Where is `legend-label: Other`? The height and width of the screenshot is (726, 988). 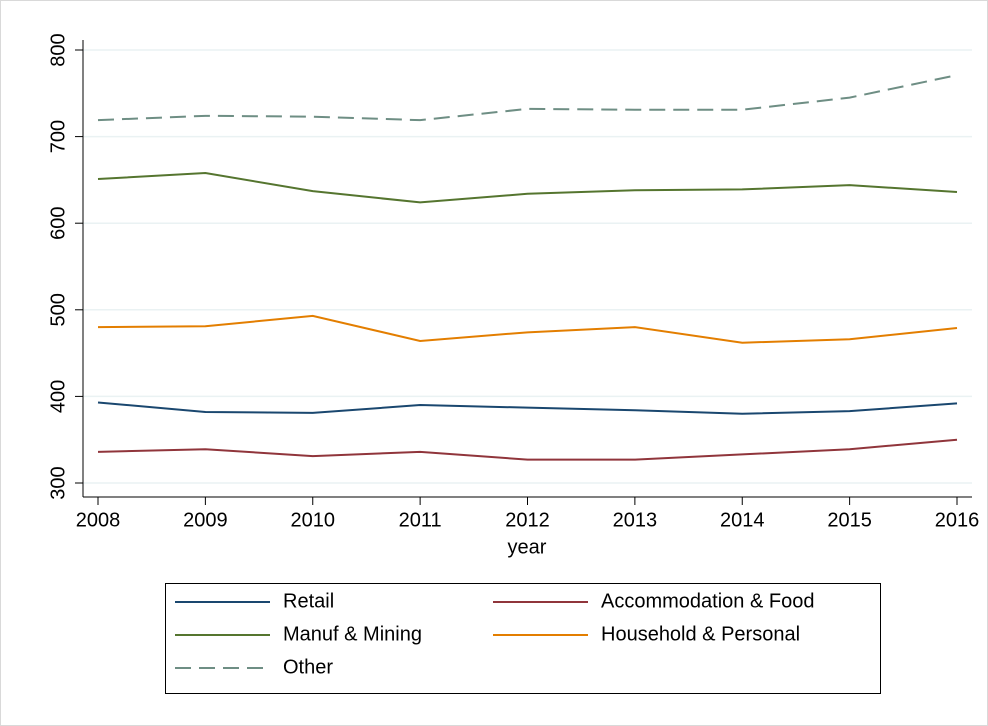
legend-label: Other is located at coordinates (308, 667).